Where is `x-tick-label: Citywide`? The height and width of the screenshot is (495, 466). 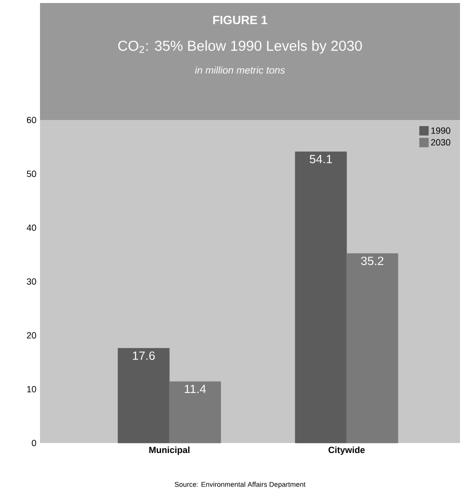 x-tick-label: Citywide is located at coordinates (346, 450).